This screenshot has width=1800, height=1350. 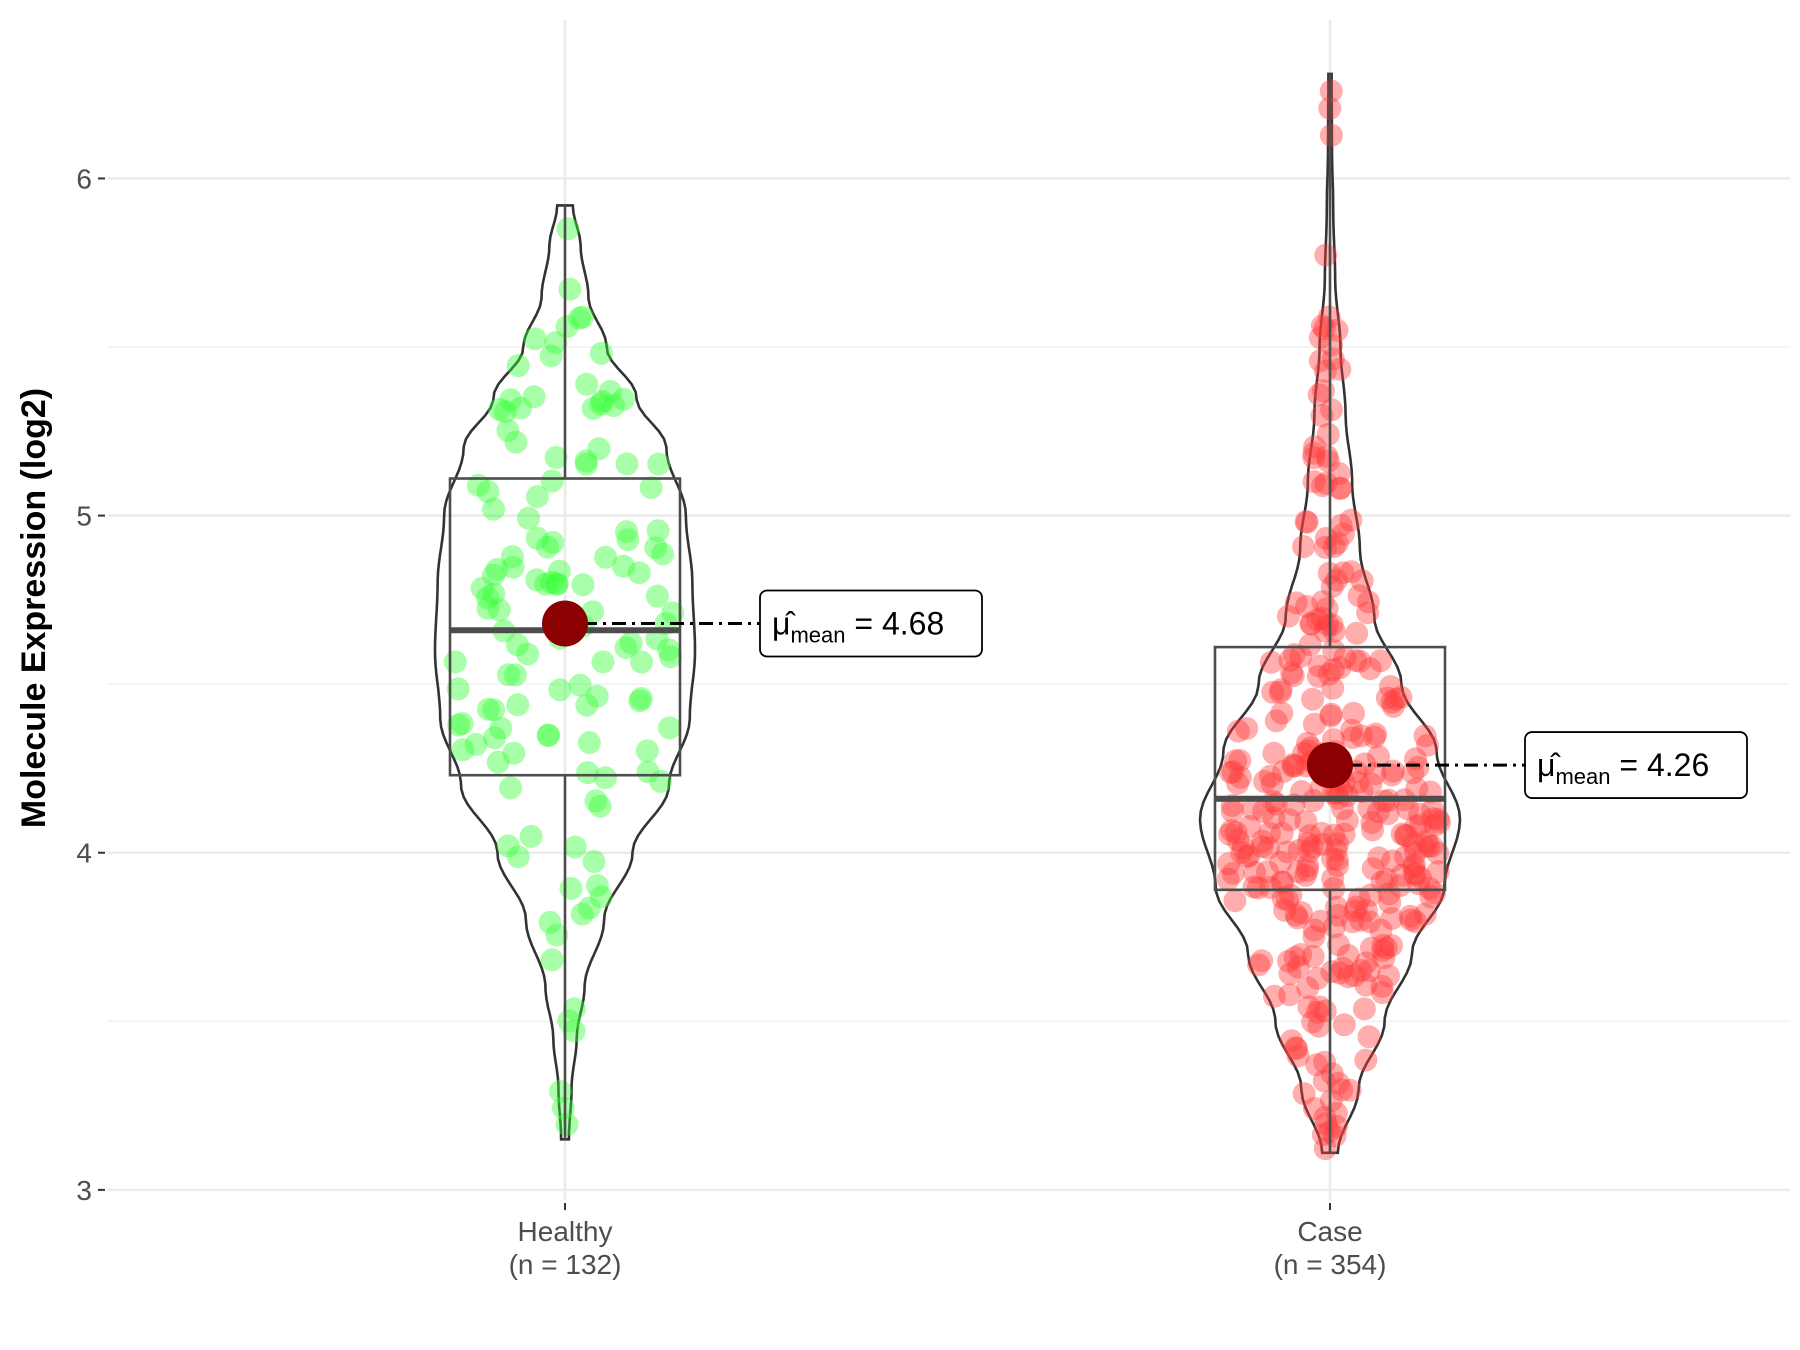 I want to click on y-tick-label: 6, so click(x=84, y=178).